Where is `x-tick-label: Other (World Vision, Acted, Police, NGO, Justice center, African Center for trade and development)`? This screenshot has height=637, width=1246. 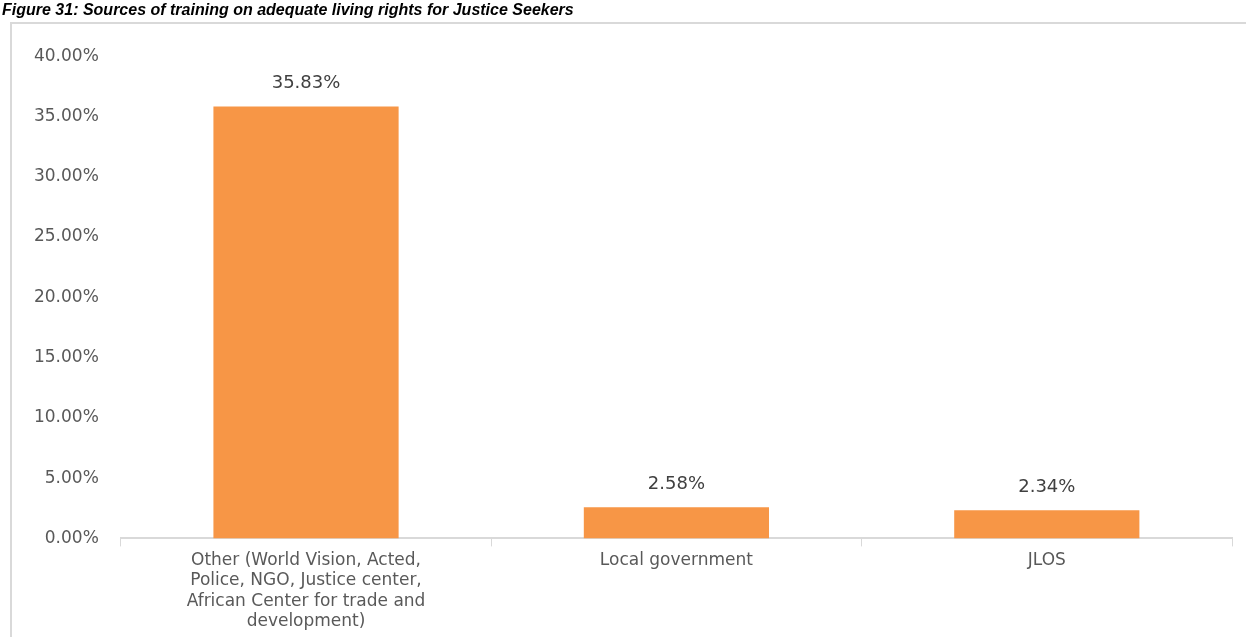
x-tick-label: Other (World Vision, Acted, Police, NGO, Justice center, African Center for trade and development) is located at coordinates (306, 590).